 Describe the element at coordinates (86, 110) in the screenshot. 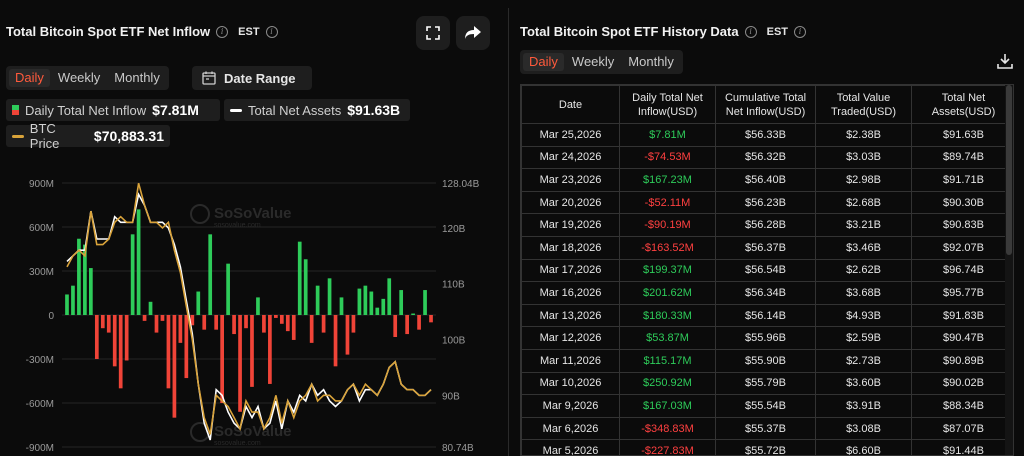

I see `legend-inflow-label: Daily Total Net Inflow` at that location.